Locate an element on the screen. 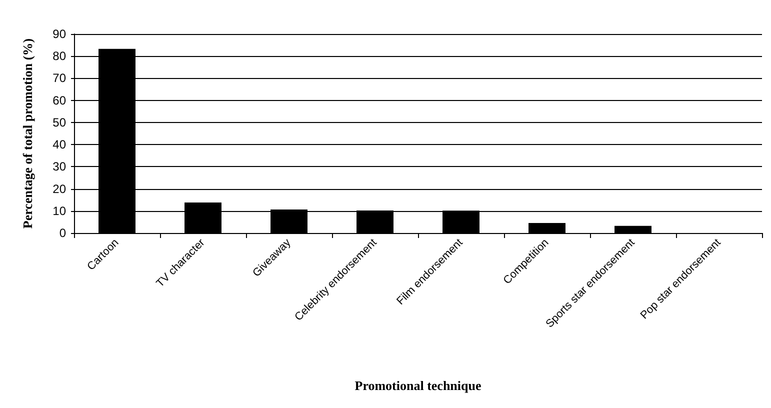 Image resolution: width=771 pixels, height=408 pixels. y-tick-label: 60 is located at coordinates (59, 100).